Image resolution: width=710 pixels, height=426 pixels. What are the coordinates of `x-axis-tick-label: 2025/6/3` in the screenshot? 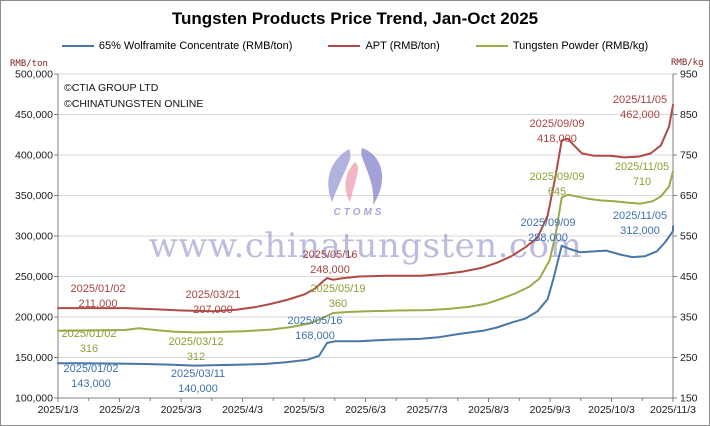 It's located at (365, 410).